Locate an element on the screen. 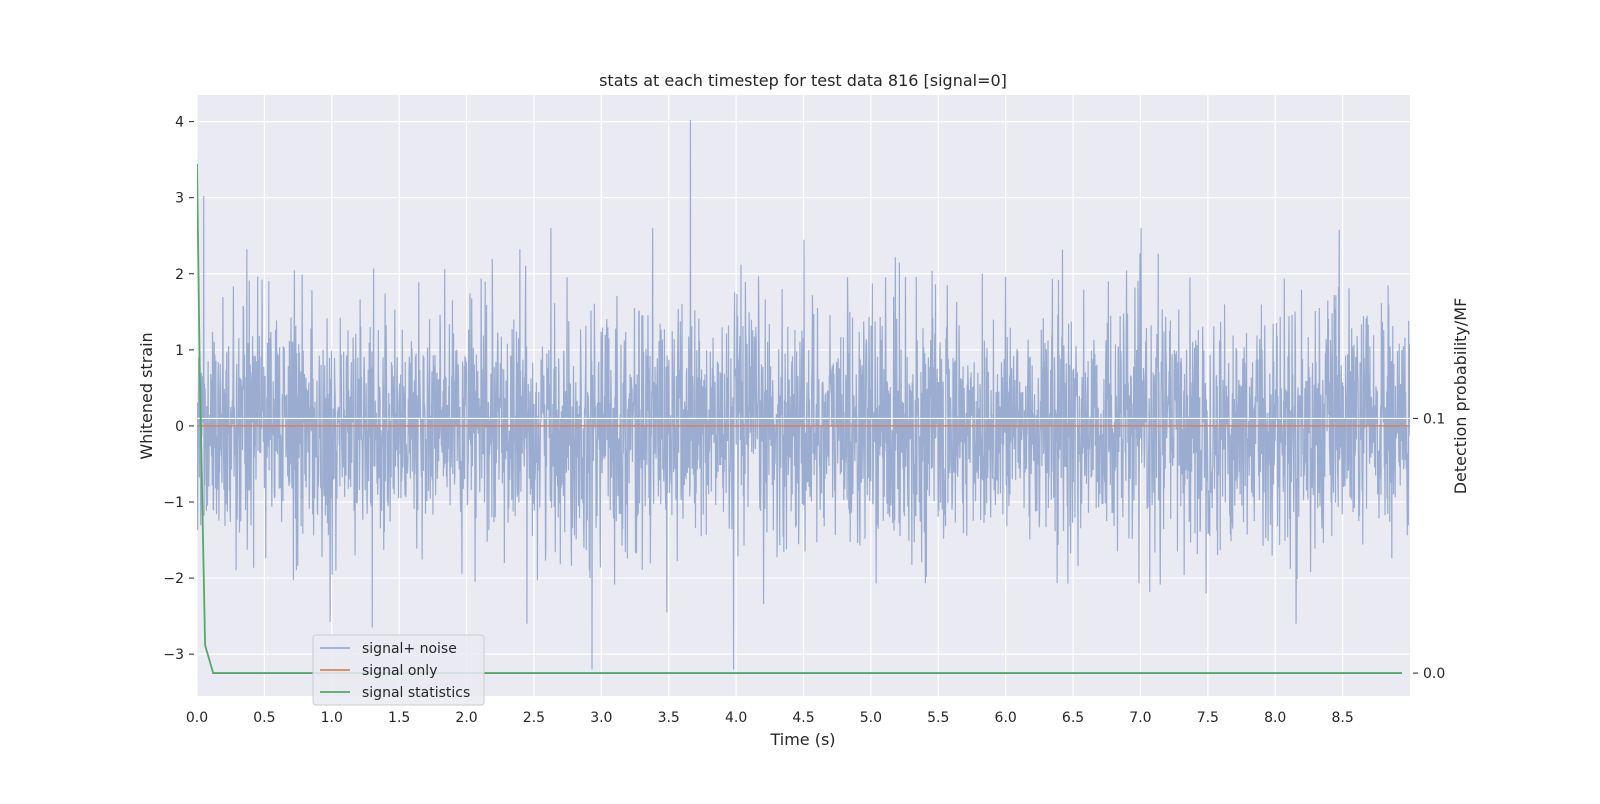  y-tick-label: 0 is located at coordinates (179, 427).